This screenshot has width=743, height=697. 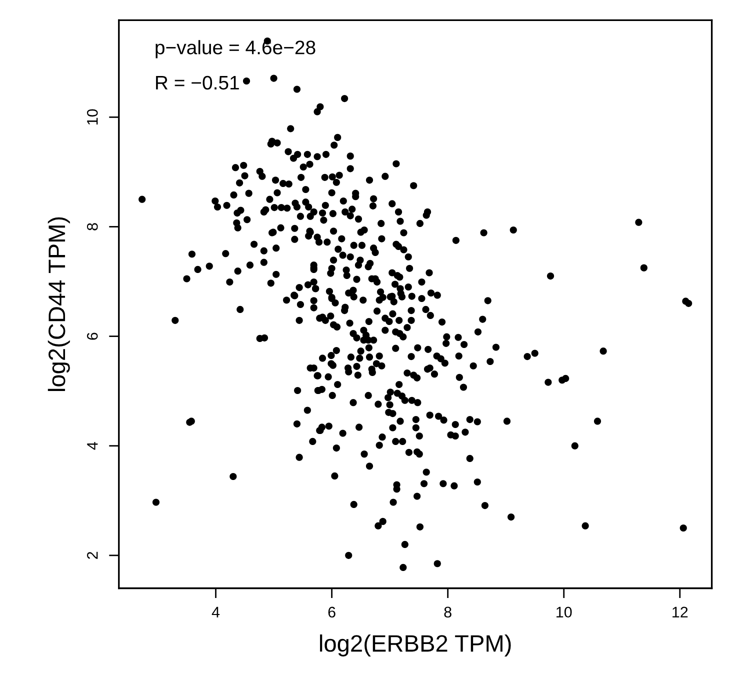 I want to click on annotation: p−value = 4.6e−28, so click(x=236, y=49).